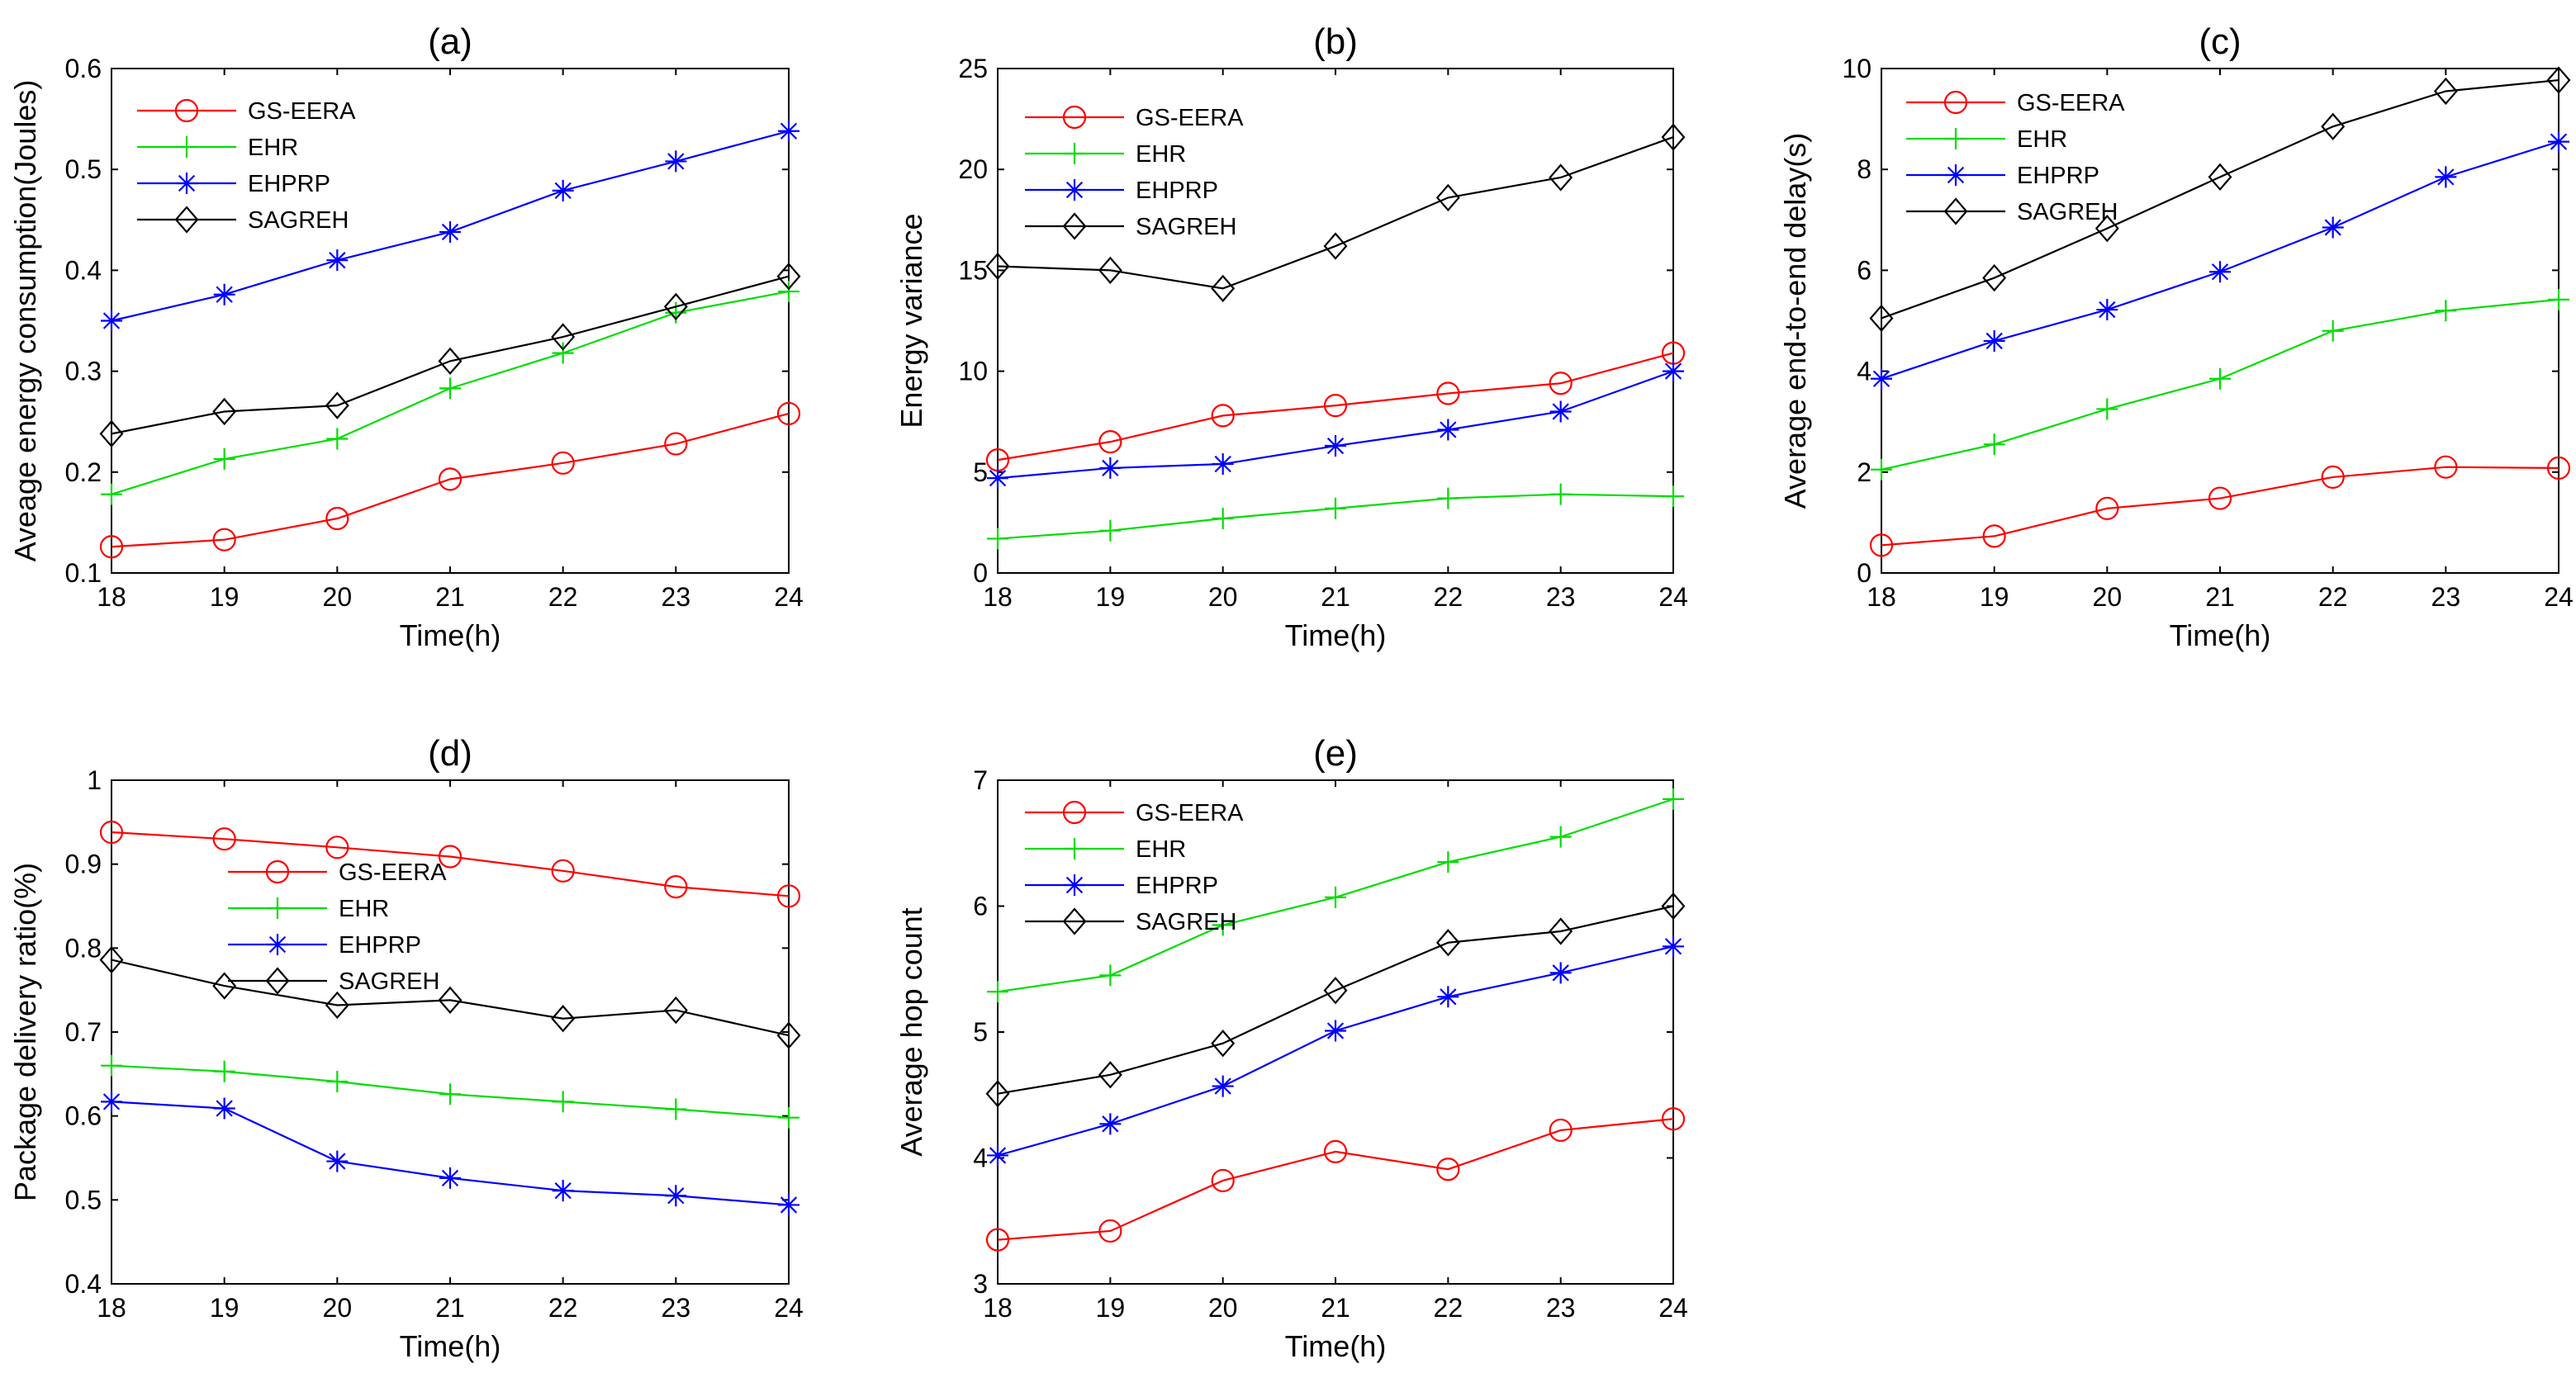  Describe the element at coordinates (980, 1158) in the screenshot. I see `y-tick-label: 4` at that location.